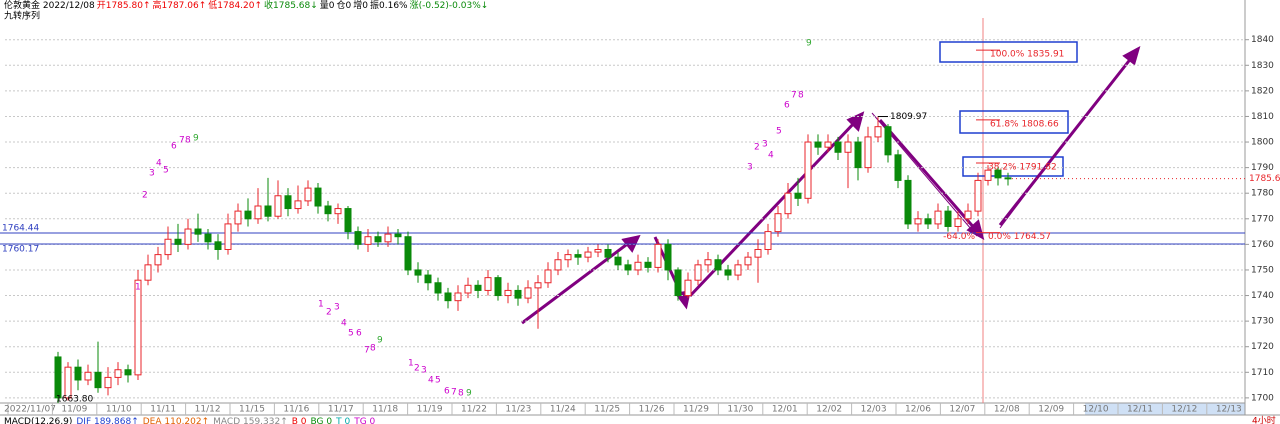 The image size is (1280, 424). What do you see at coordinates (22, 16) in the screenshot?
I see `subtitle: 九转序列` at bounding box center [22, 16].